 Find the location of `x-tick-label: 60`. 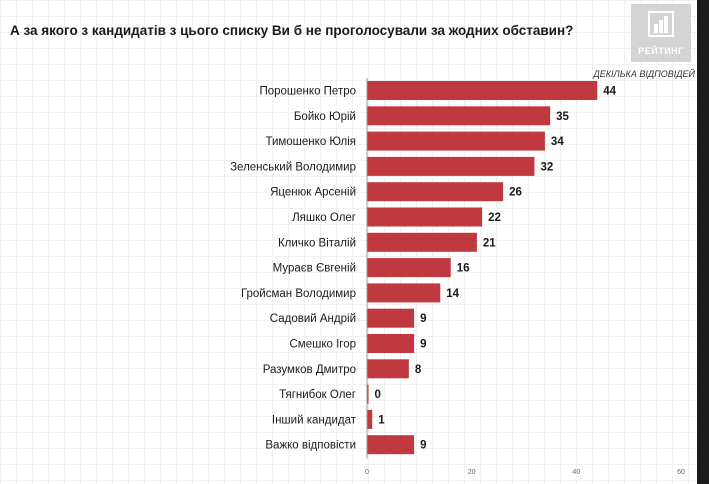

x-tick-label: 60 is located at coordinates (681, 472).